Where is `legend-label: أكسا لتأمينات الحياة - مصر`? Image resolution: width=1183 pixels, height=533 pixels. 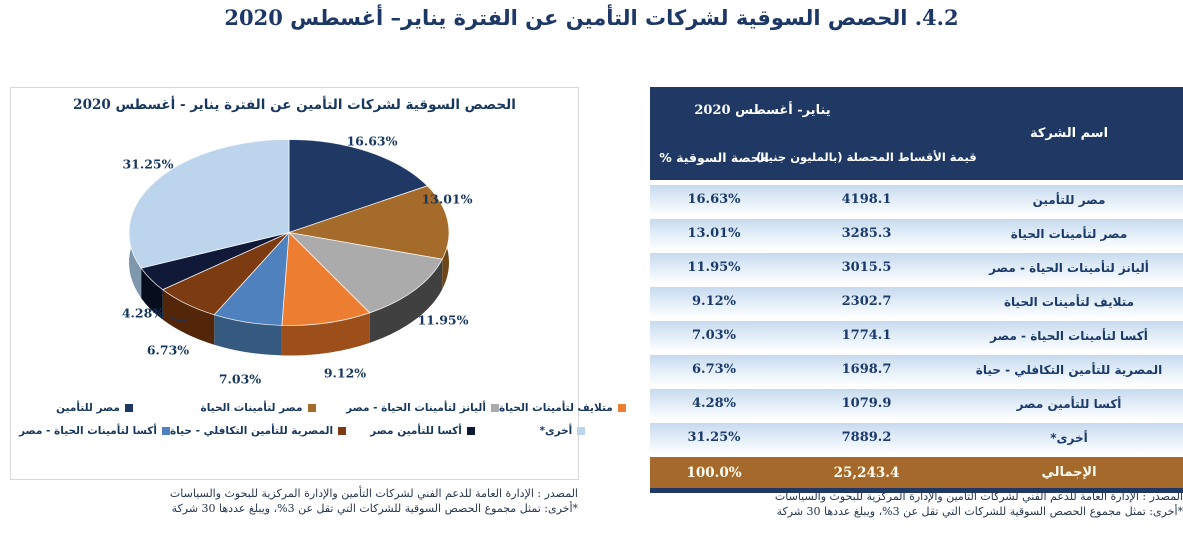
legend-label: أكسا لتأمينات الحياة - مصر is located at coordinates (88, 431).